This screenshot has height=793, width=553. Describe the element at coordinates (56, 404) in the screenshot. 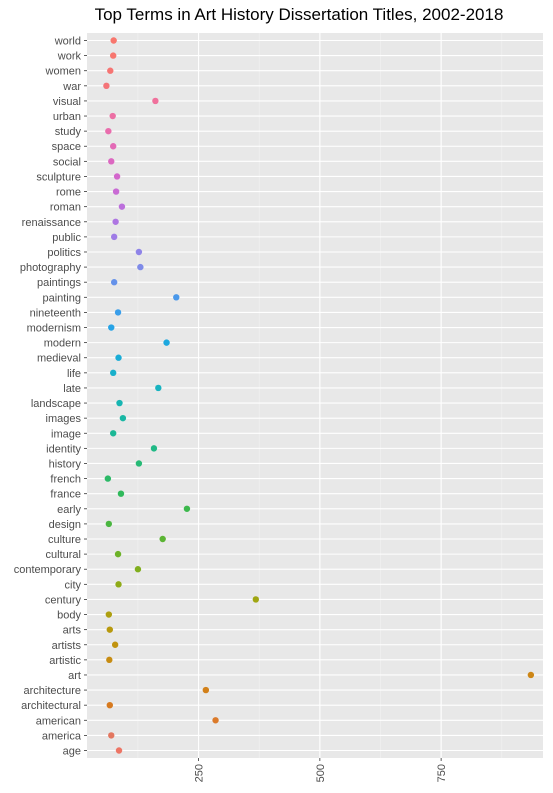

I see `y-tick-label: landscape` at that location.